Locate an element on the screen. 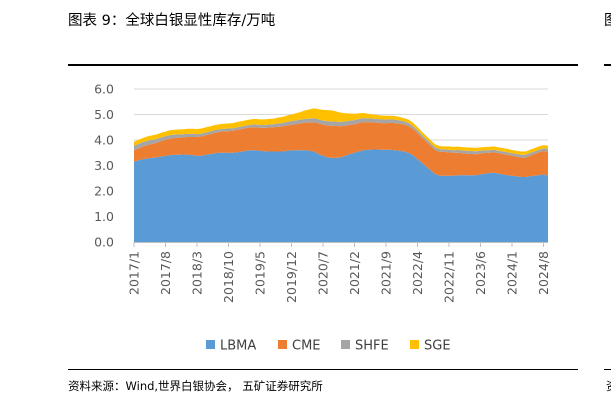 This screenshot has width=611, height=403. x-tick-label: 2020/7 is located at coordinates (323, 273).